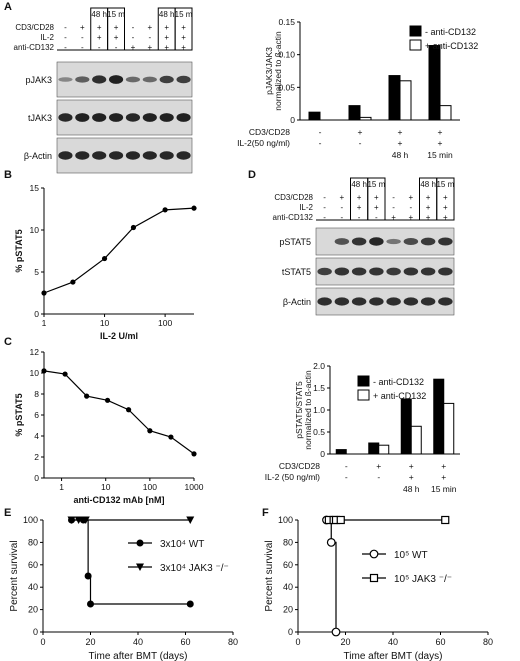  Describe the element at coordinates (285, 520) in the screenshot. I see `y-tick-label: 100` at that location.